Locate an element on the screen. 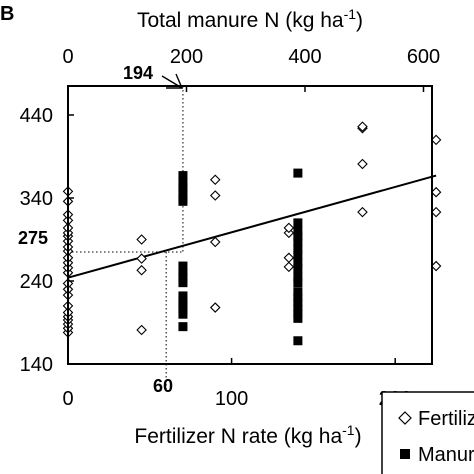 This screenshot has height=474, width=474. top-tick-label: 0 is located at coordinates (67, 57).